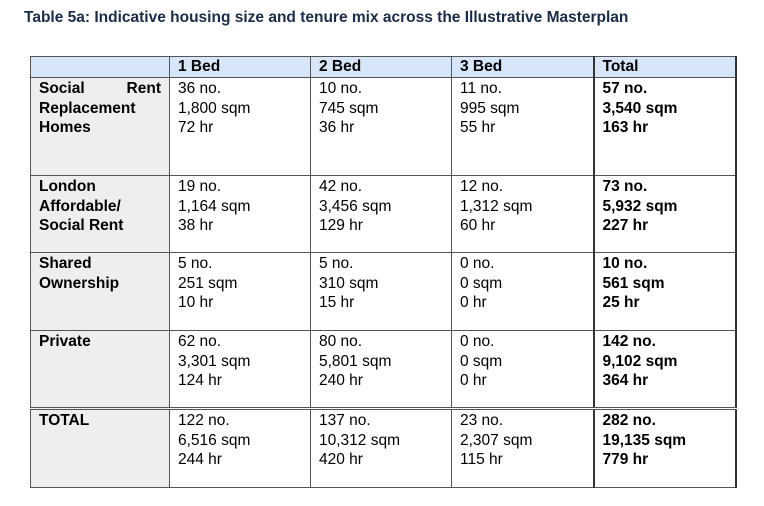  What do you see at coordinates (625, 459) in the screenshot?
I see `cell-habitable-rooms: 779 hr` at bounding box center [625, 459].